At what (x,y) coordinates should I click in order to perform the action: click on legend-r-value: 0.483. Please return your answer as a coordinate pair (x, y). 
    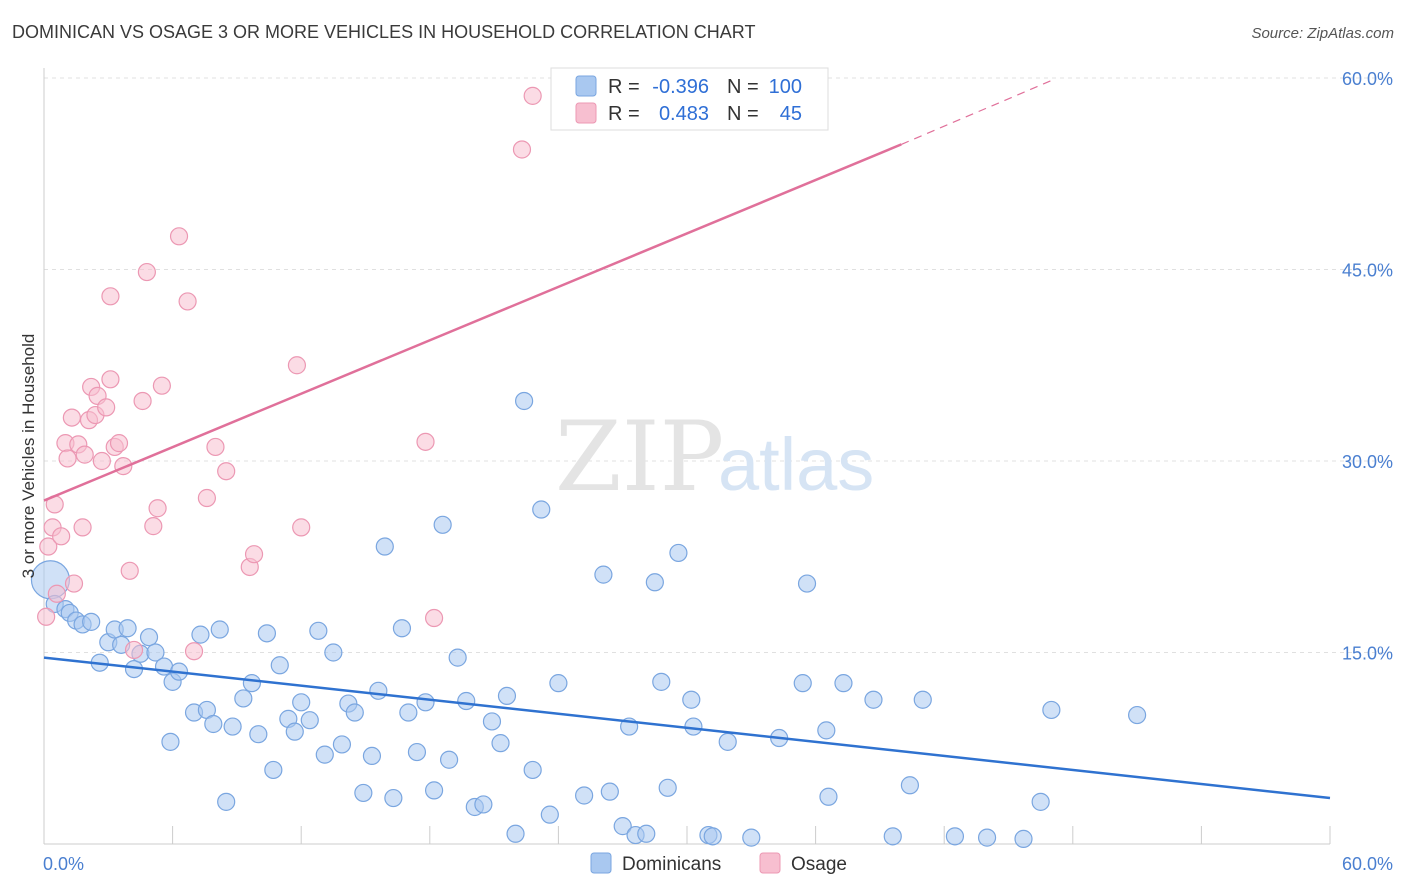
    Looking at the image, I should click on (684, 114).